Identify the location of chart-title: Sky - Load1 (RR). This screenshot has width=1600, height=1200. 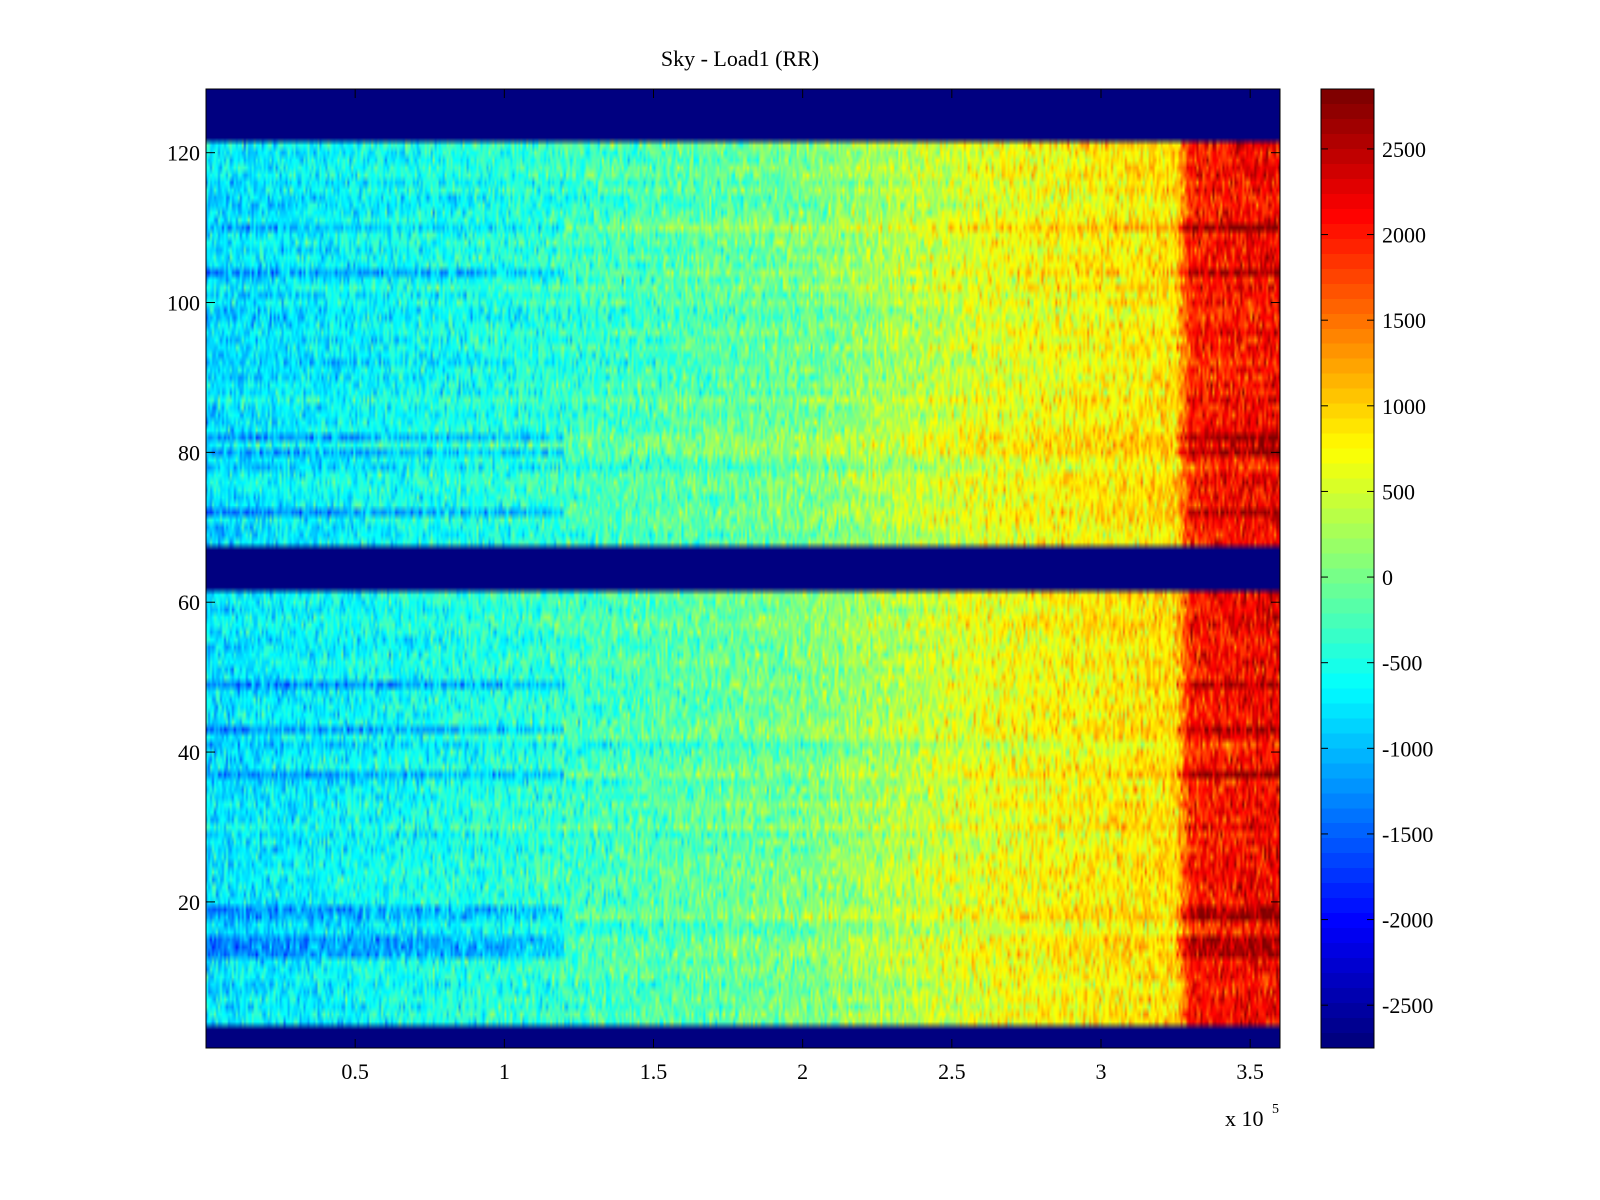
(740, 58).